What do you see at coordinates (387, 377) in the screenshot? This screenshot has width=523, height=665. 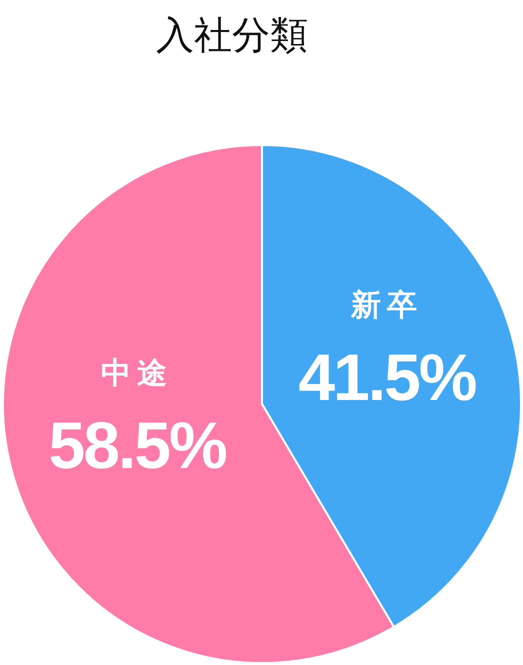 I see `data-label: 41.5%` at bounding box center [387, 377].